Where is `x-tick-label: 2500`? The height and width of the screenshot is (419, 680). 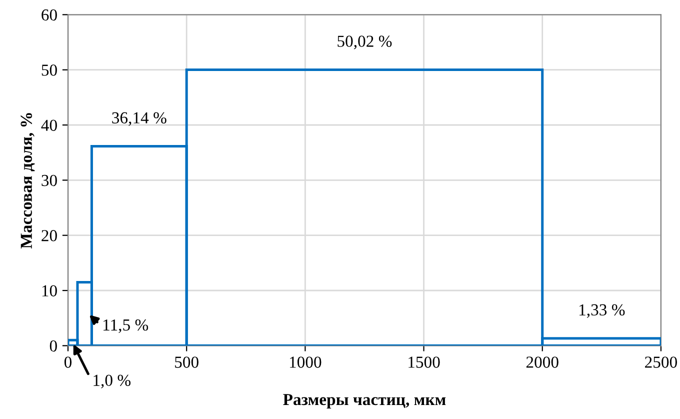
x-tick-label: 2500 is located at coordinates (661, 362).